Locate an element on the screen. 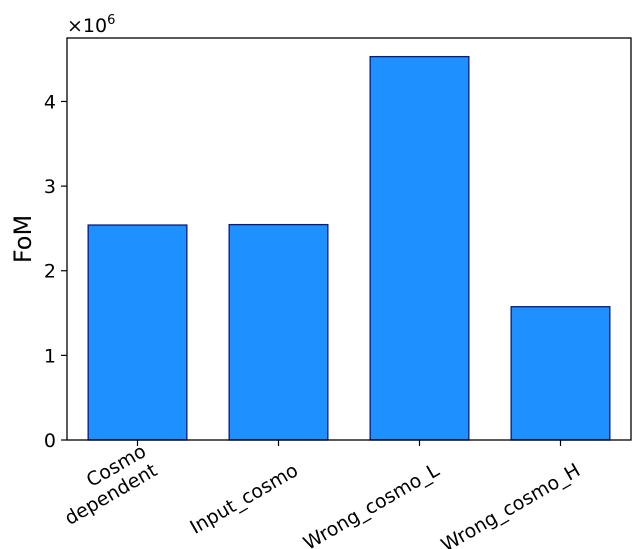 The image size is (635, 549). x-tick-label-3-line-0: Wrong_cosmo_H is located at coordinates (511, 504).